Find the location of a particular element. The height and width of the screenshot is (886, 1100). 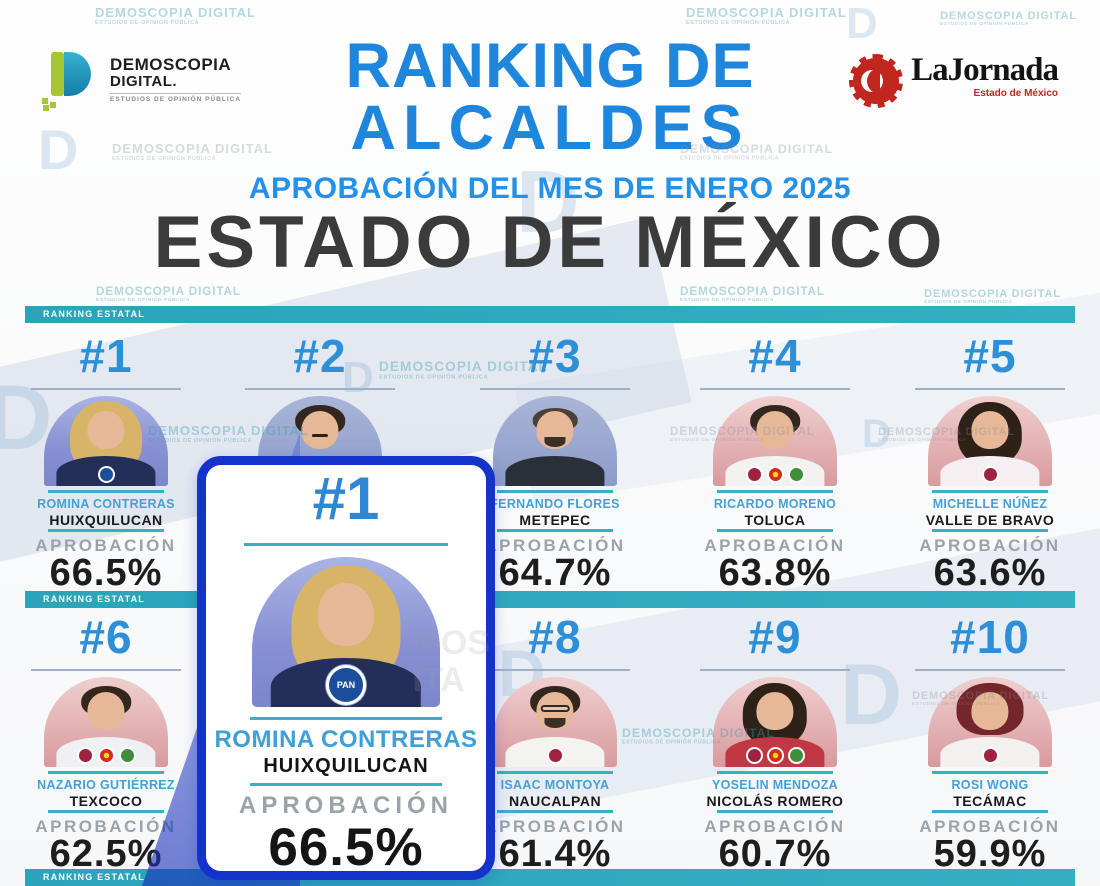

rank-label: #9 is located at coordinates (775, 637).